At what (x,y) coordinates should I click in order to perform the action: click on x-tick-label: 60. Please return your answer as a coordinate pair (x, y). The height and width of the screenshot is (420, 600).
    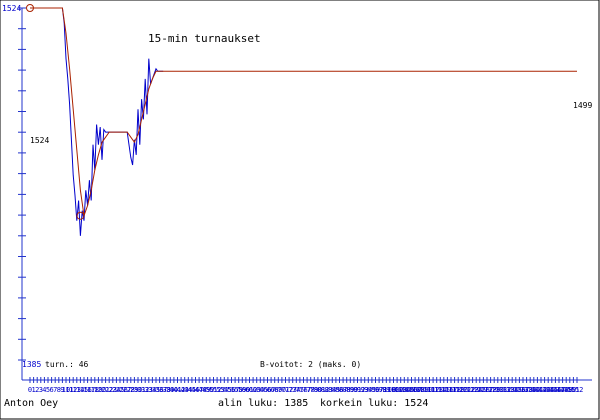
    Looking at the image, I should click on (246, 390).